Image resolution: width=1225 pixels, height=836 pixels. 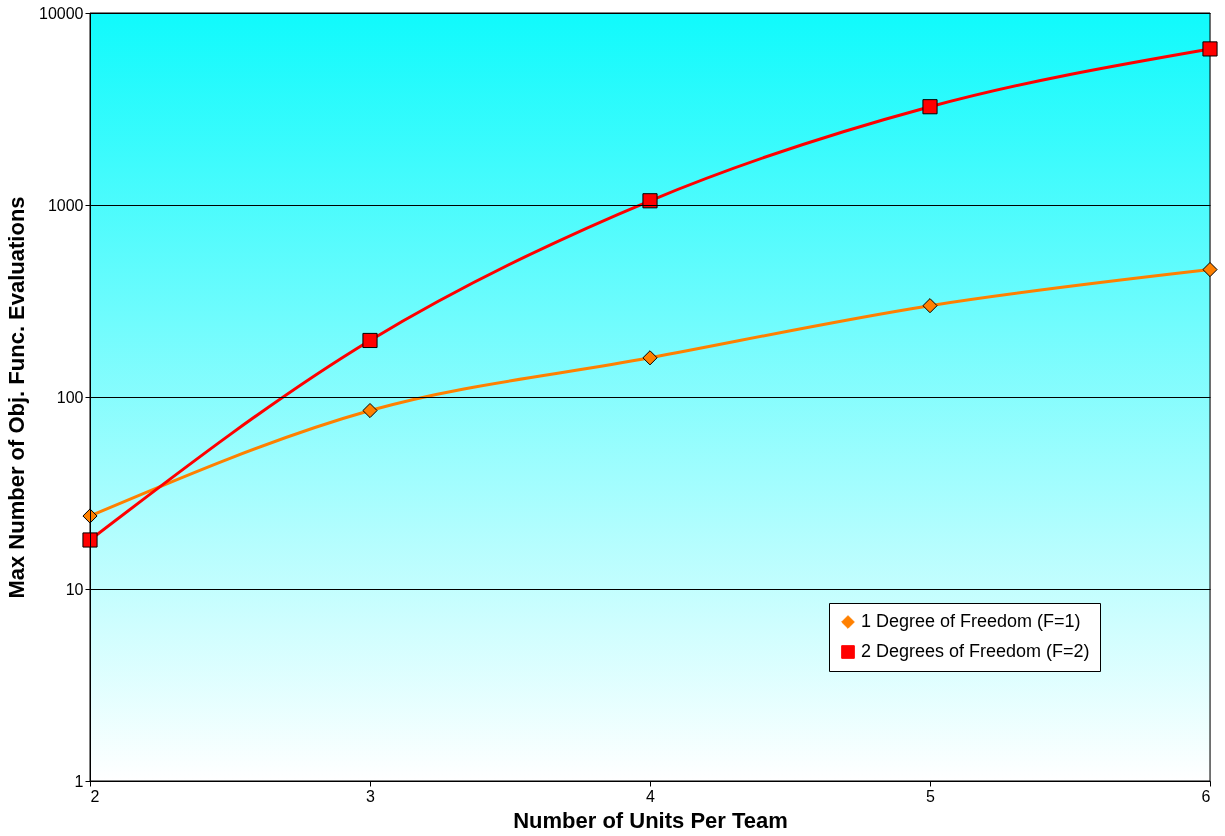 I want to click on y-tick-label: 10, so click(x=74, y=589).